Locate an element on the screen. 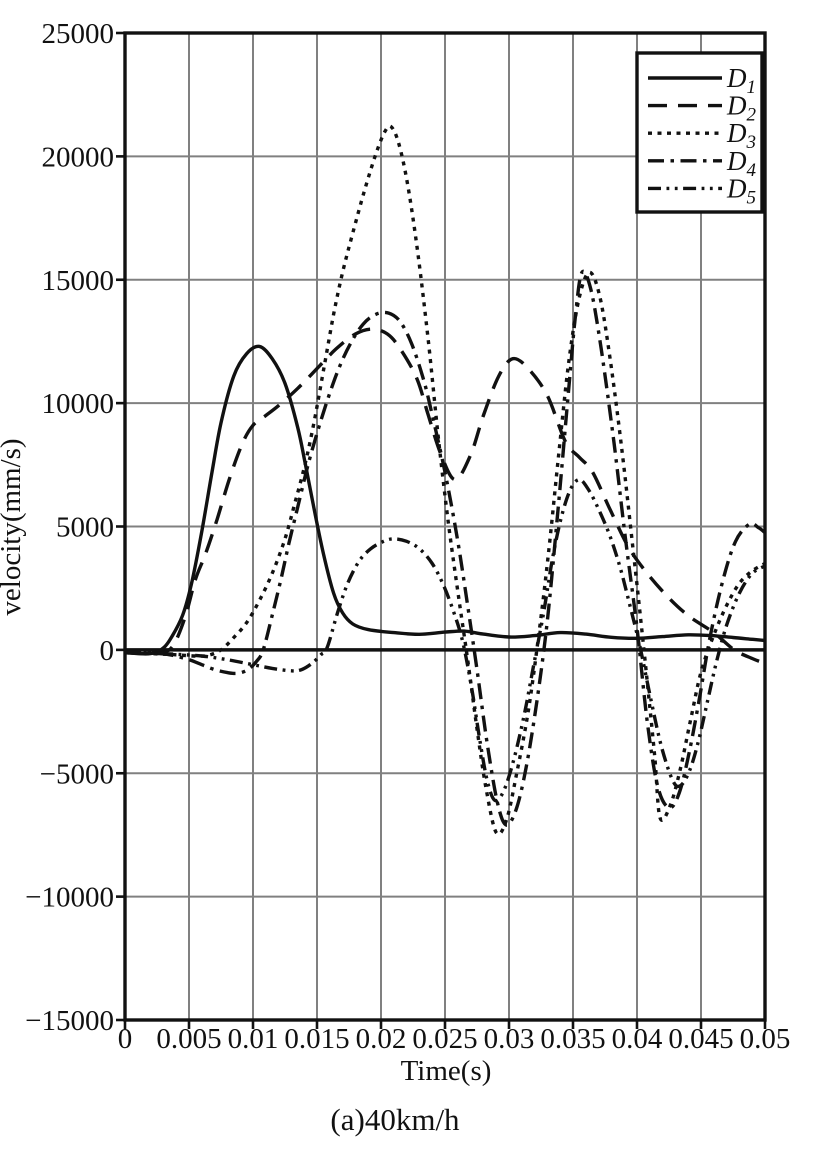  y-tick-label: 15000 is located at coordinates (78, 281).